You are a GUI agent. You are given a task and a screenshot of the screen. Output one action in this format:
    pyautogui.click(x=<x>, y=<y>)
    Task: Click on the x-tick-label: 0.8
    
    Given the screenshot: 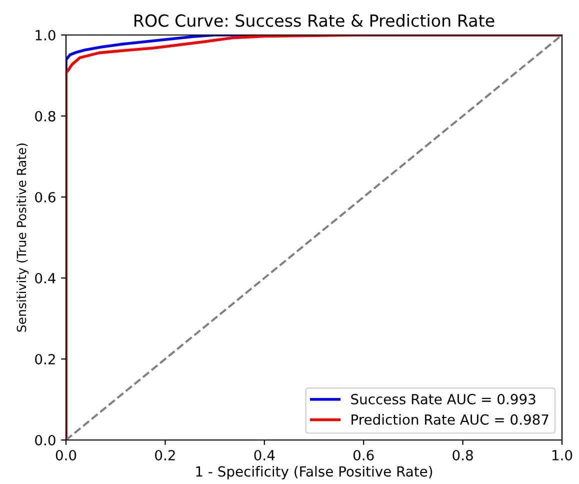 What is the action you would take?
    pyautogui.click(x=462, y=455)
    